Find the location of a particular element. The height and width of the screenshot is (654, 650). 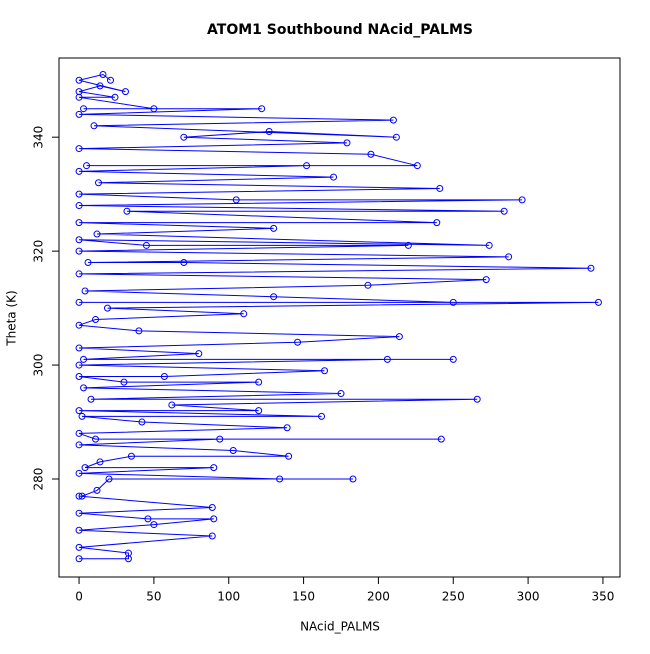

y-axis-label: Theta (K) is located at coordinates (12, 318).